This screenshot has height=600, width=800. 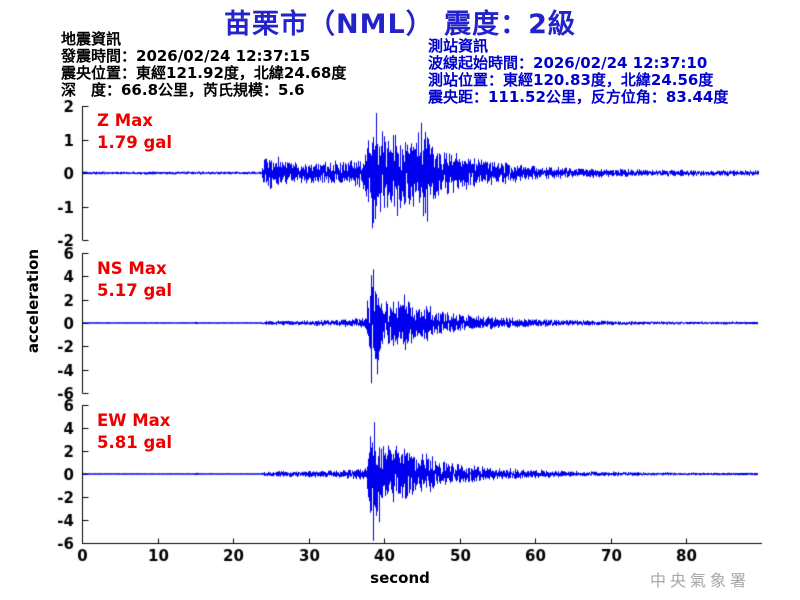 What do you see at coordinates (135, 442) in the screenshot?
I see `ew-max-value: 5.81 gal` at bounding box center [135, 442].